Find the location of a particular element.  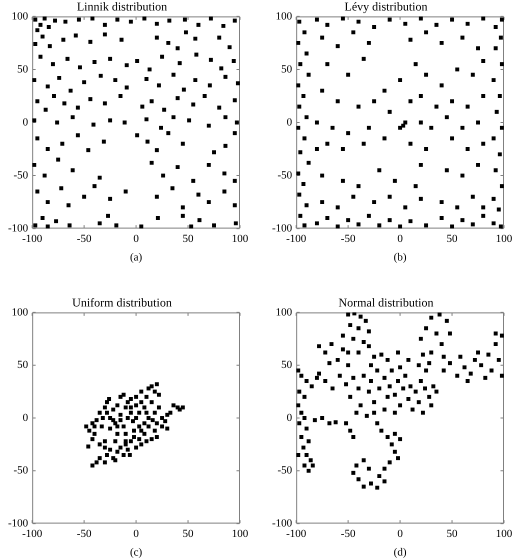

x-axis-title: (d) is located at coordinates (400, 552).